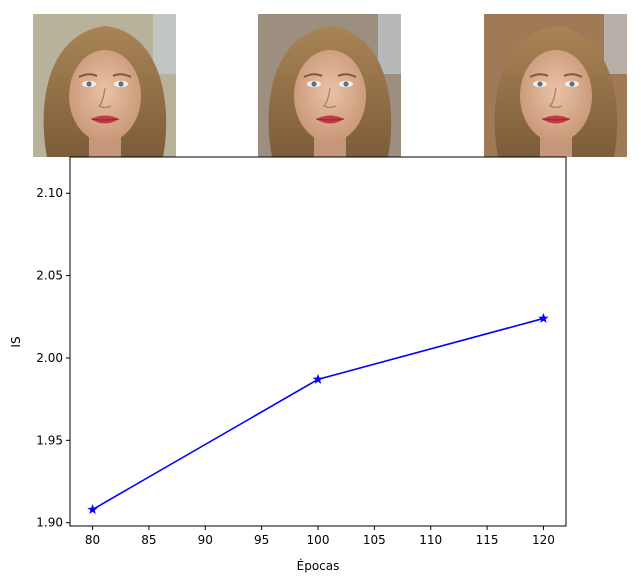  I want to click on y-axis-label: IS, so click(16, 341).